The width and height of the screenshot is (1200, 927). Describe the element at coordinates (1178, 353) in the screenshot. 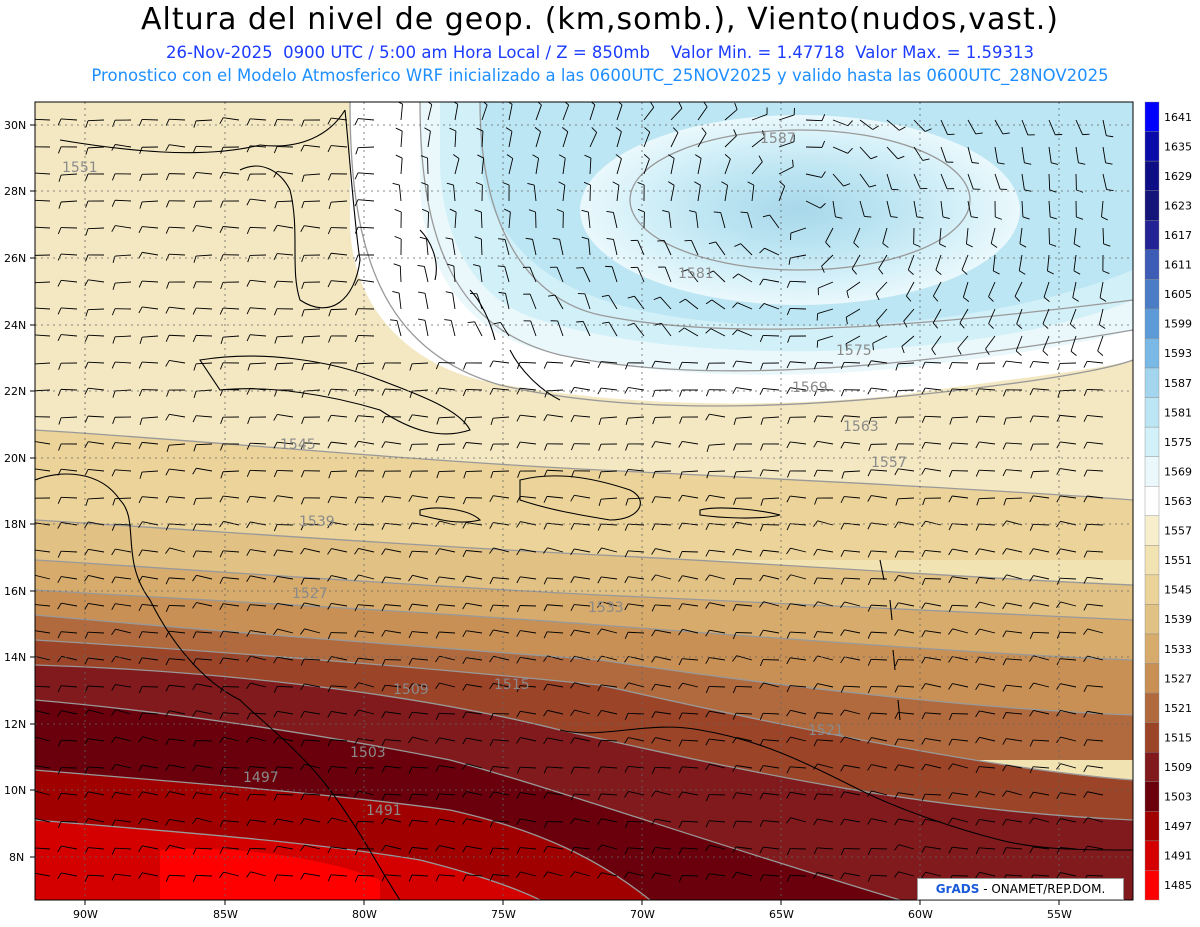

I see `colorbar-label: 1593` at that location.